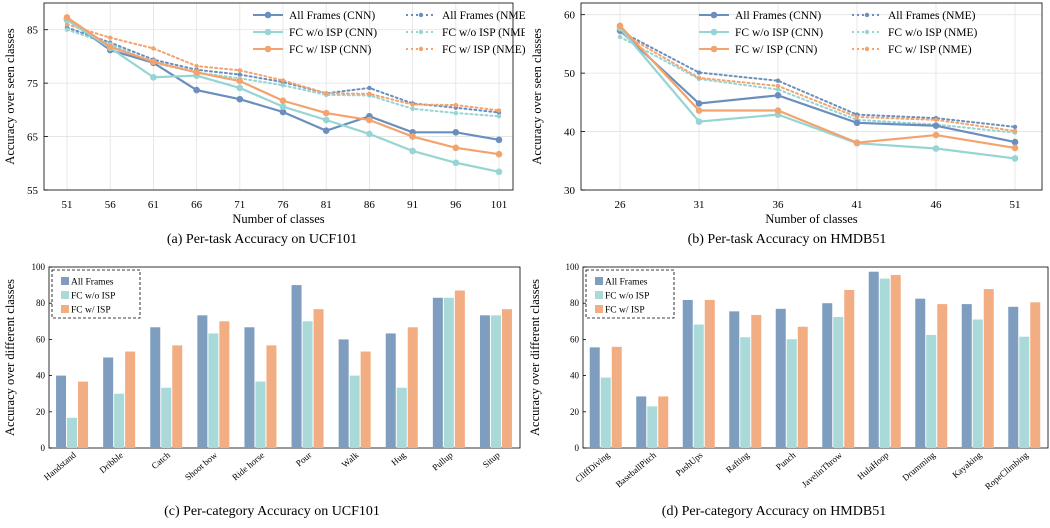  I want to click on x-tick-label: Shoot bow, so click(201, 466).